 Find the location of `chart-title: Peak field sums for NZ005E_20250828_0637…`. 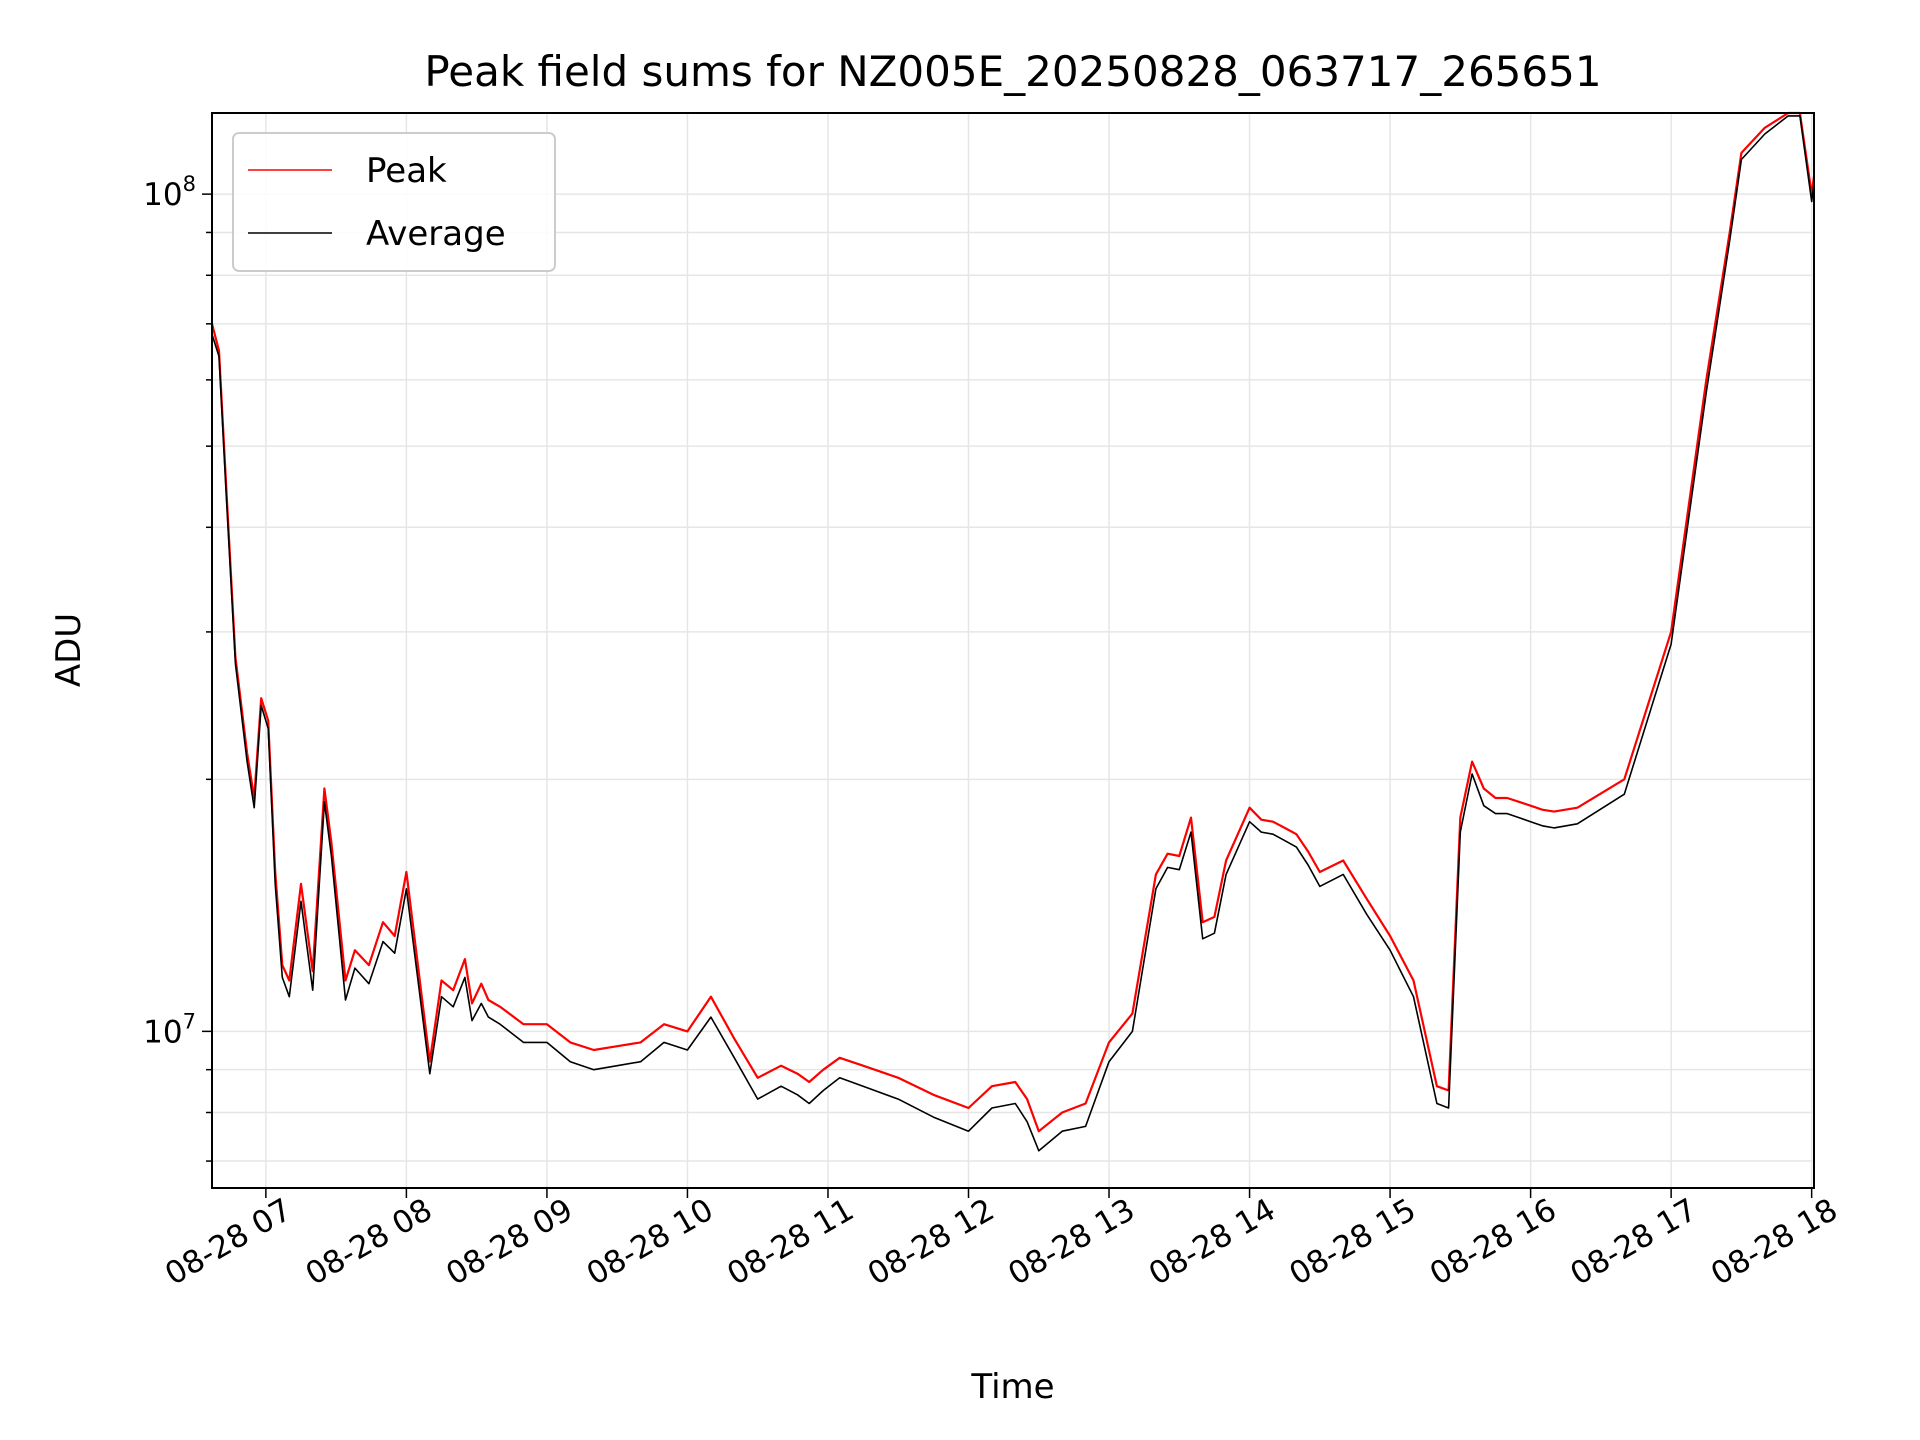

chart-title: Peak field sums for NZ005E_20250828_0637… is located at coordinates (1012, 71).